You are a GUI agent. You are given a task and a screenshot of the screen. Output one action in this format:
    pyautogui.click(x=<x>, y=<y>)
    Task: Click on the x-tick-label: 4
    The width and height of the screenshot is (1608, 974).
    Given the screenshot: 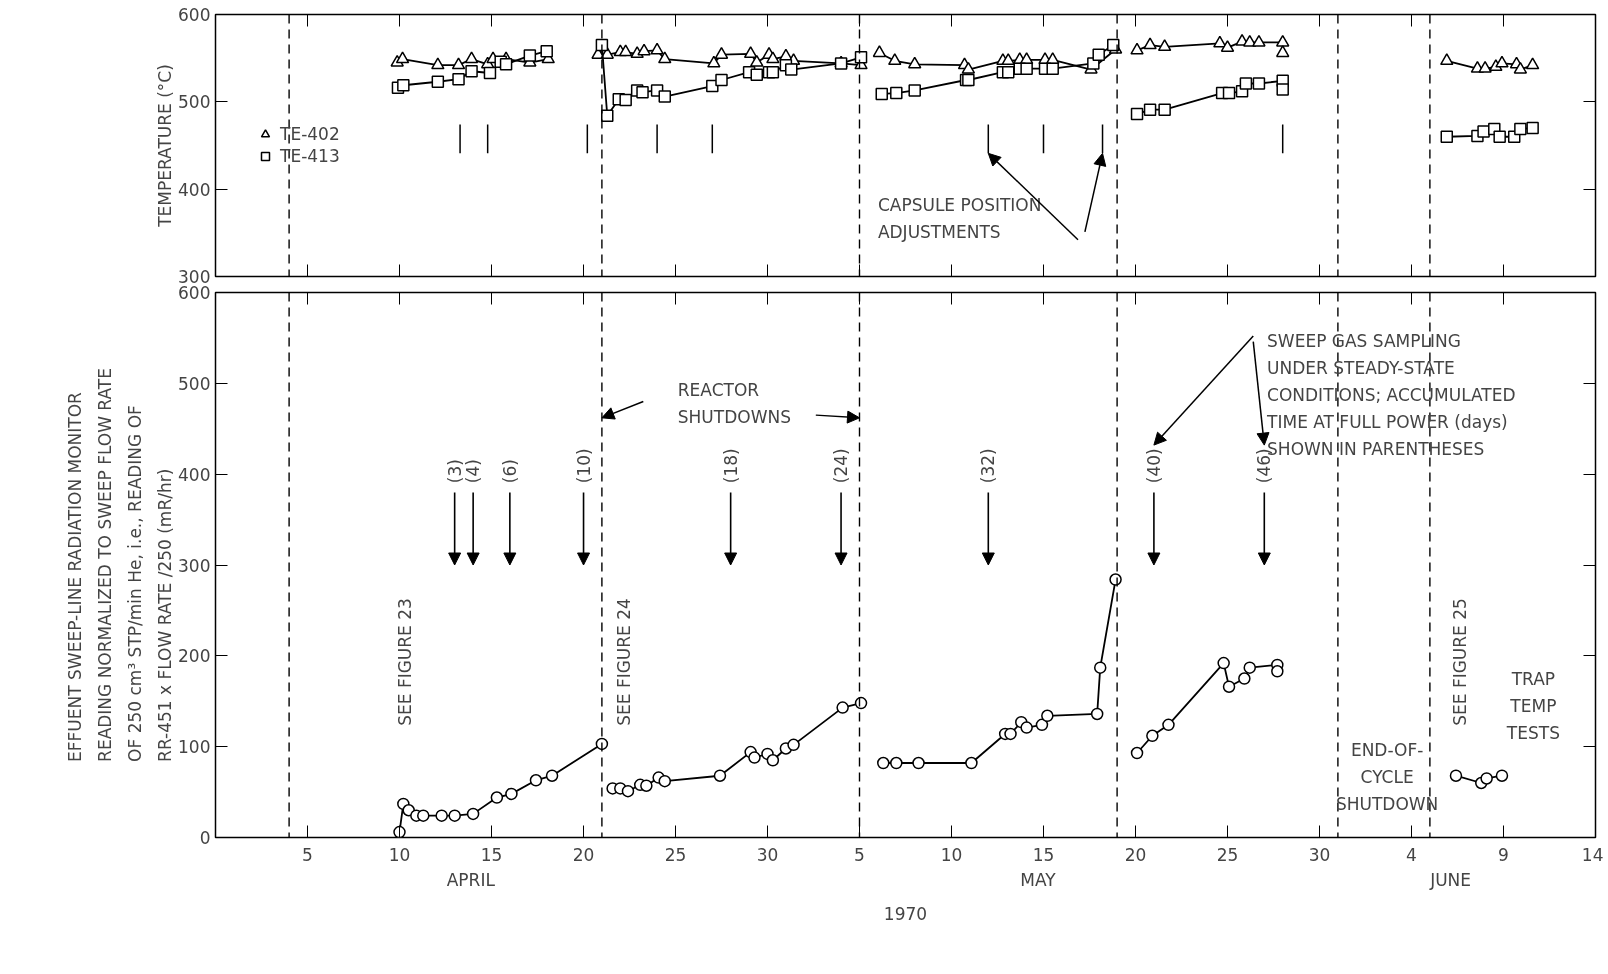 What is the action you would take?
    pyautogui.click(x=1411, y=854)
    